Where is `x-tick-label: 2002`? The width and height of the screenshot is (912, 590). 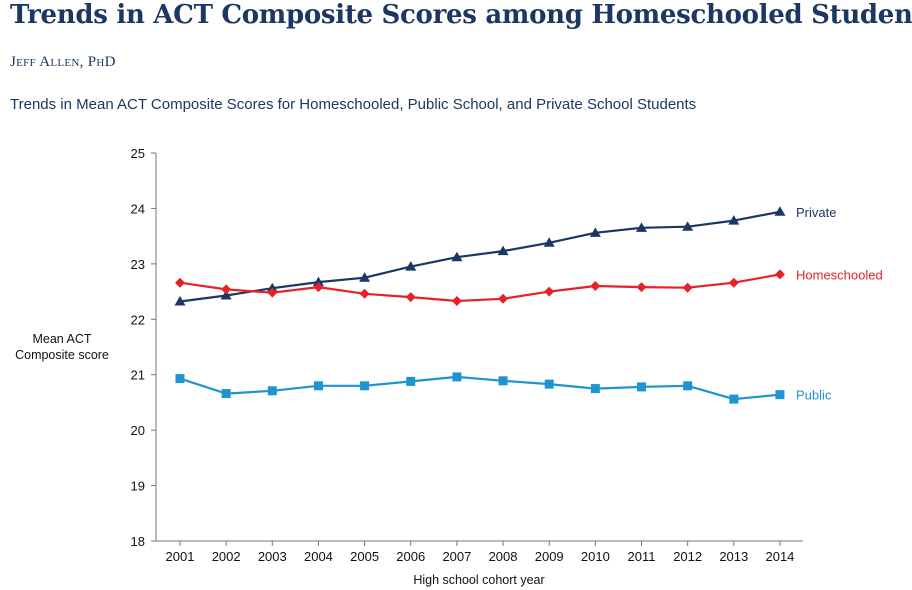 x-tick-label: 2002 is located at coordinates (226, 556).